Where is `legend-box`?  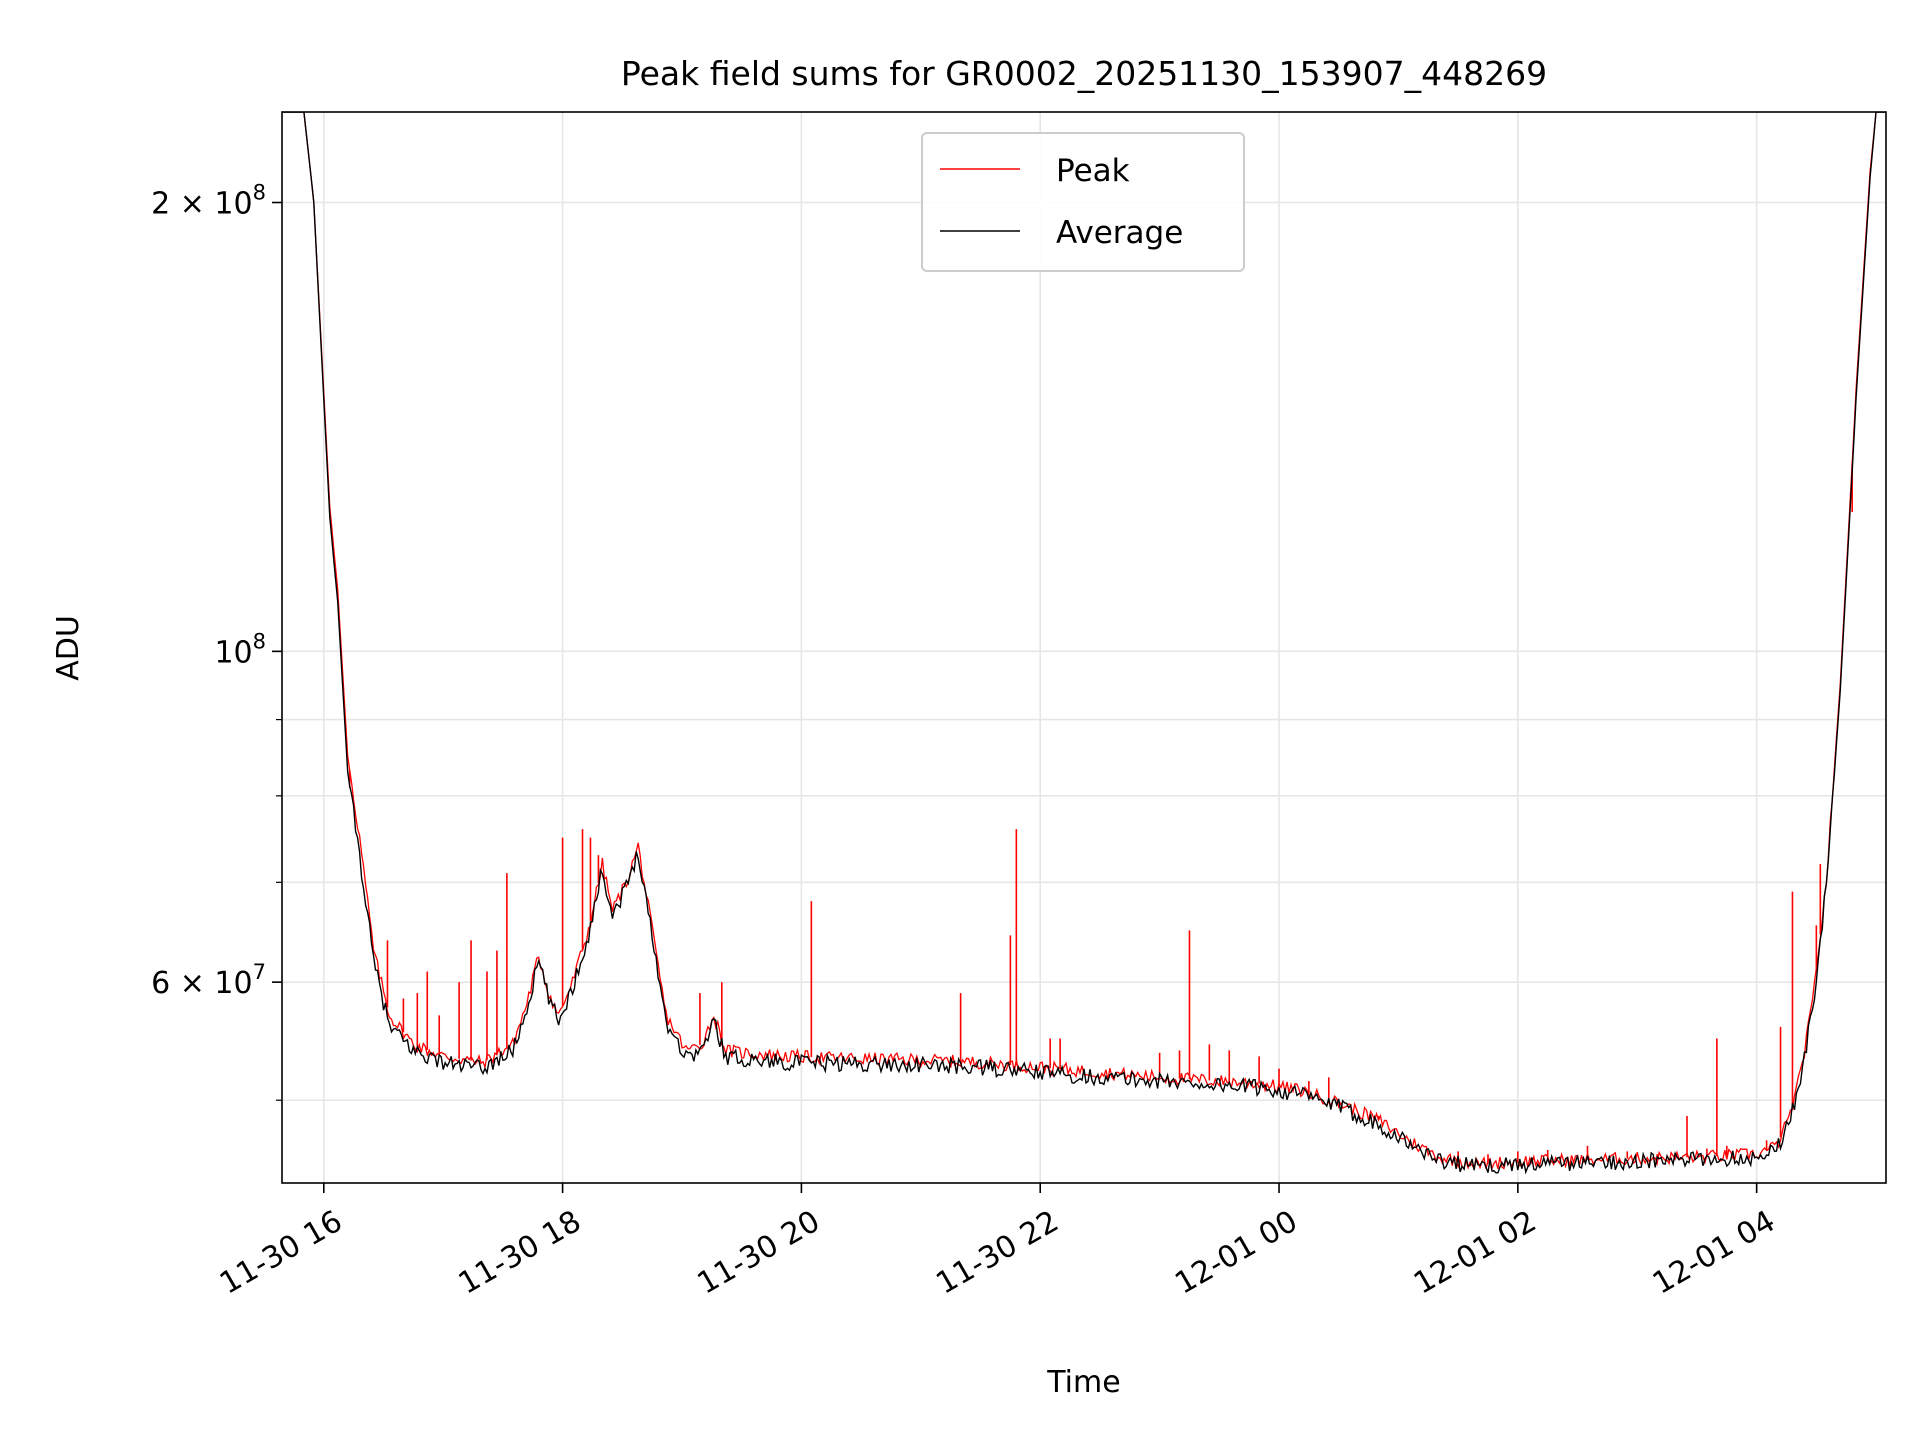 legend-box is located at coordinates (1083, 202).